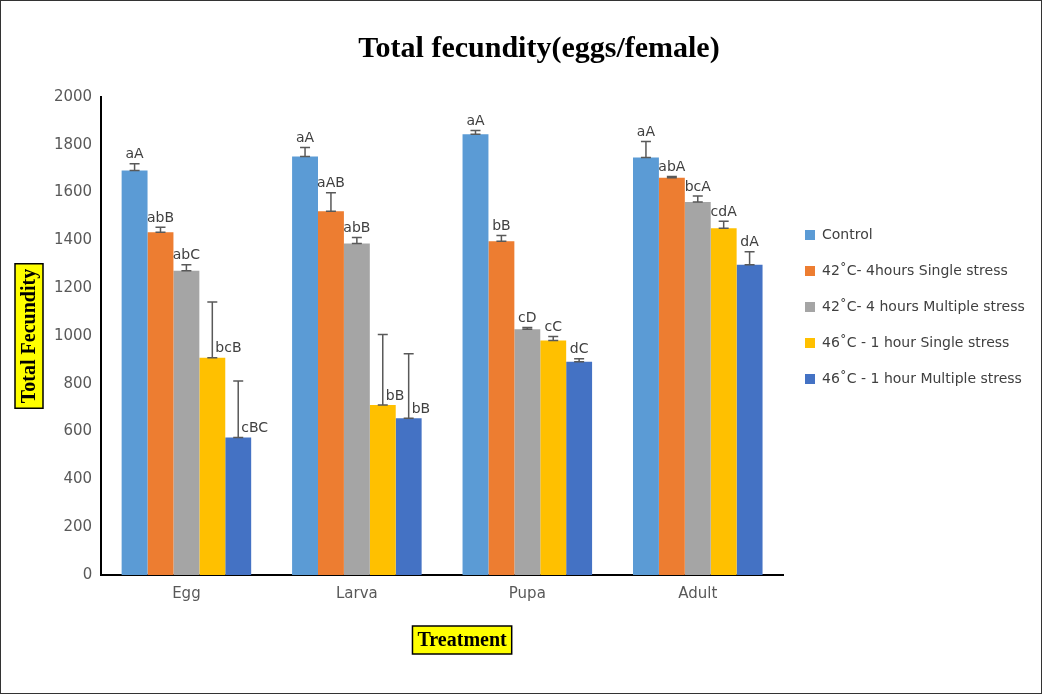  Describe the element at coordinates (724, 210) in the screenshot. I see `data-label: cdA` at that location.